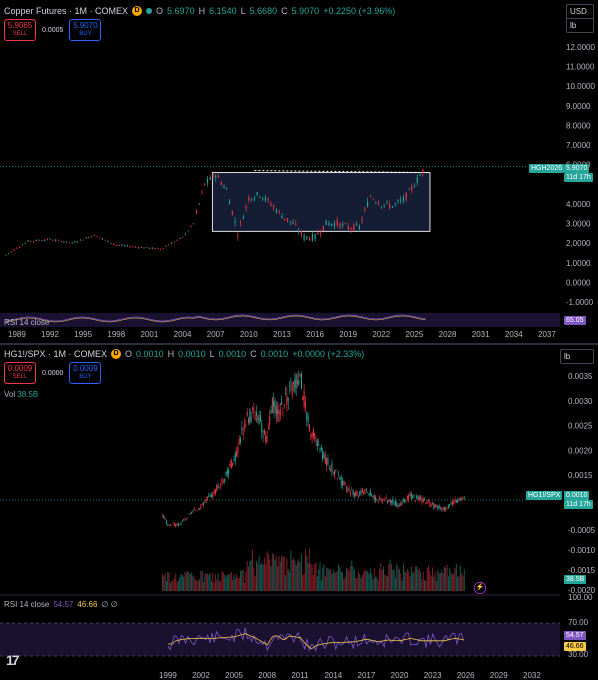  I want to click on last-price-tag: 5.9070, so click(577, 168).